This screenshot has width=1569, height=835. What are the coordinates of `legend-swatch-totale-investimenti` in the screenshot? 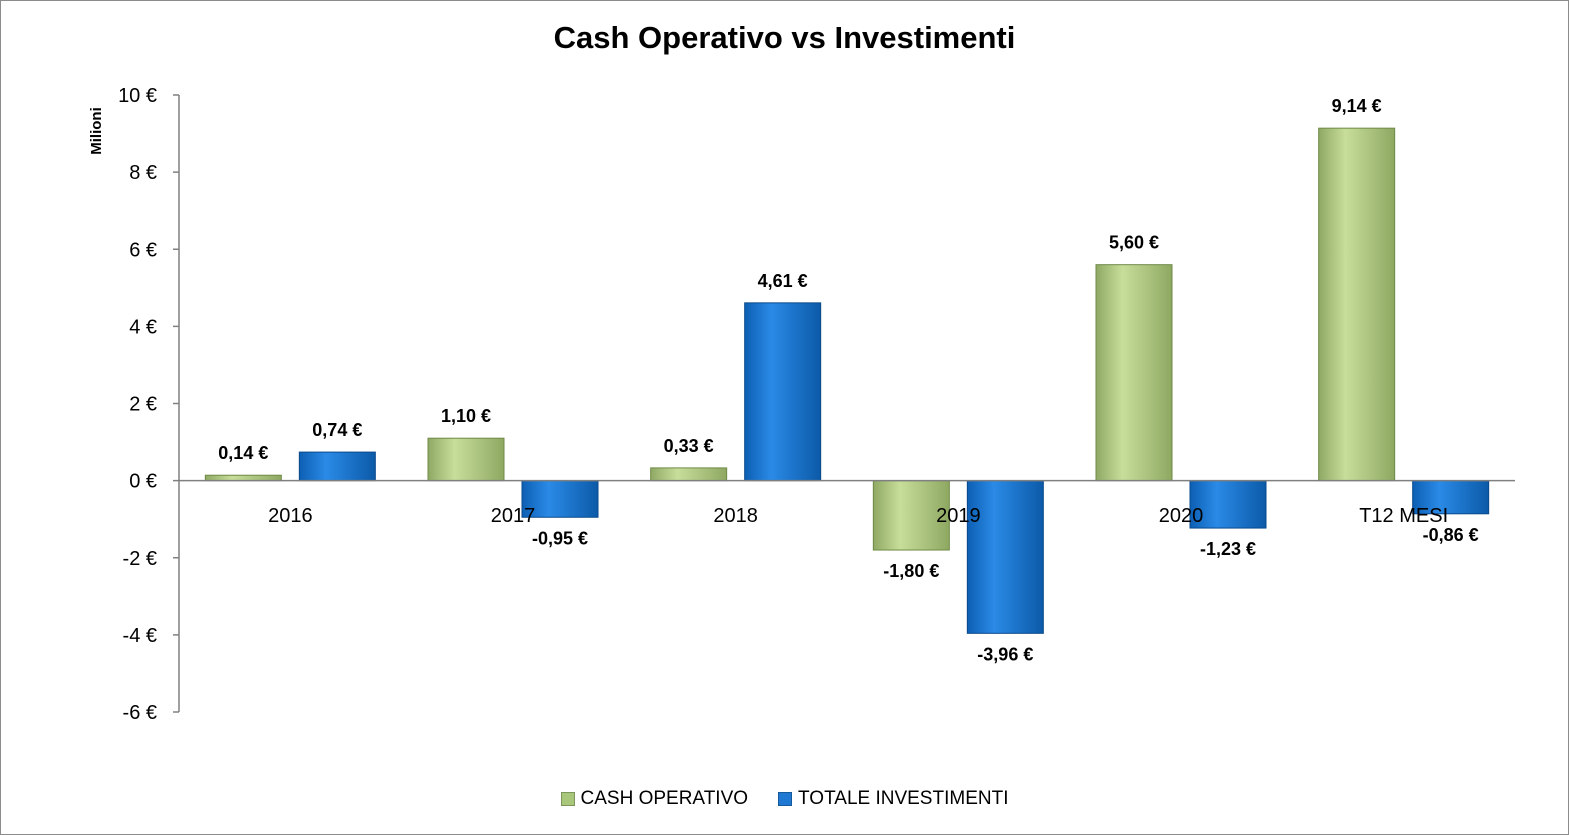 It's located at (785, 799).